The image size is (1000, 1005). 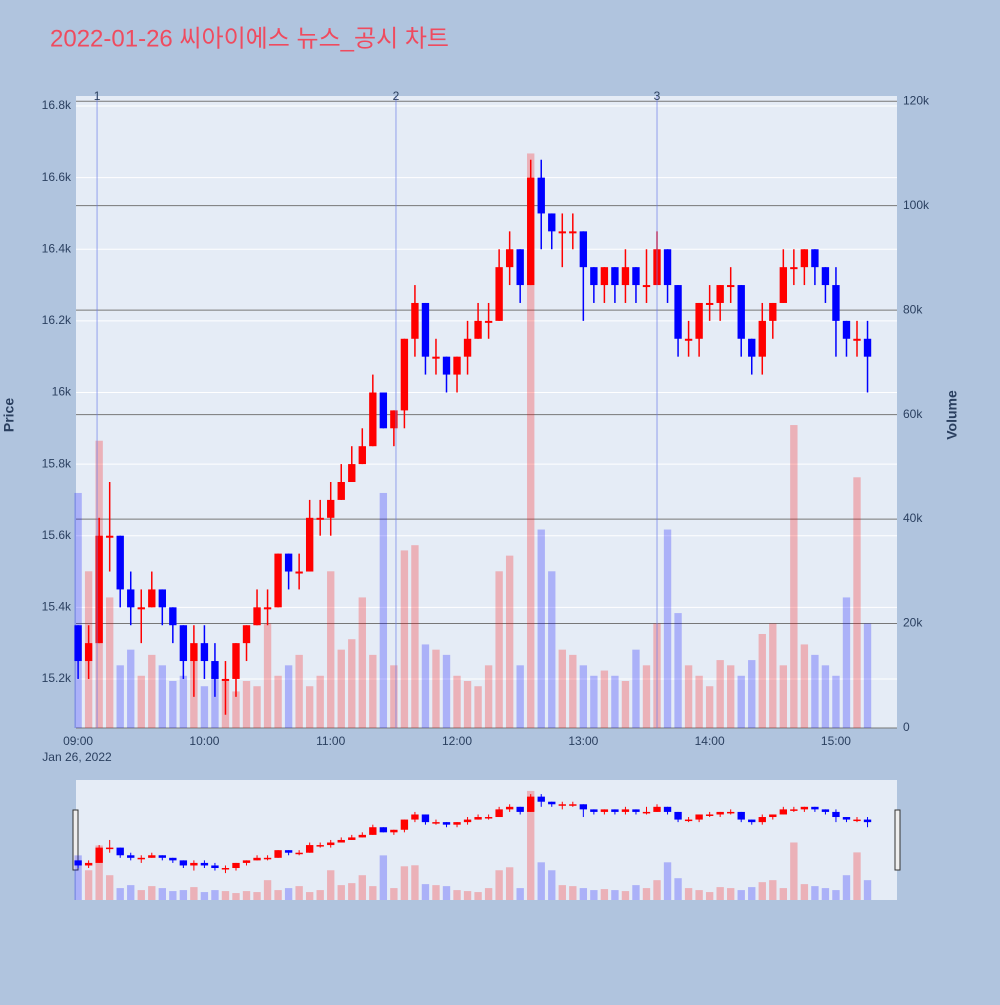 I want to click on y2-tick-label: 60k, so click(x=913, y=414).